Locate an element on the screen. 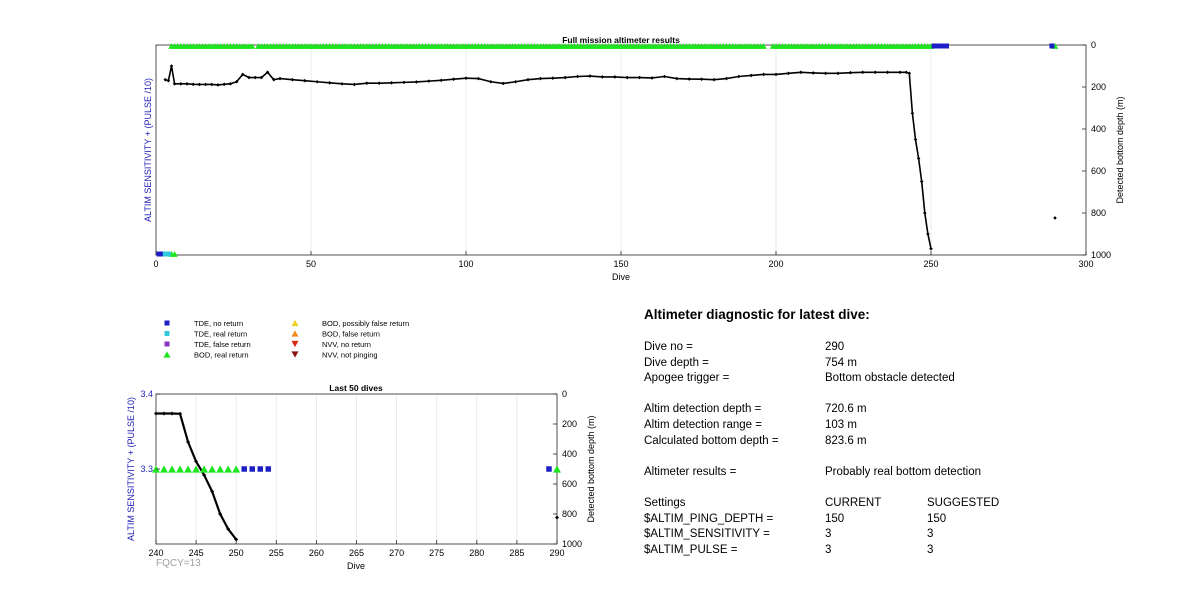  dive-depth-value: 754 m is located at coordinates (841, 362).